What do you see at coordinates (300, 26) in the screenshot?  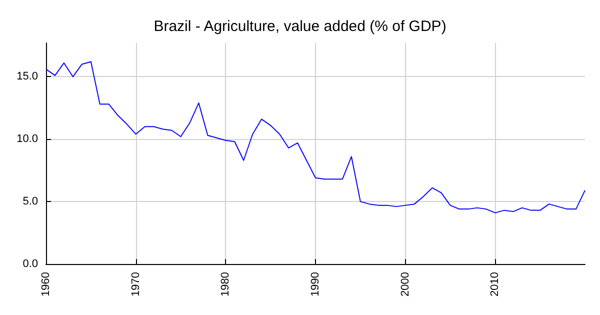 I see `chart-title: Brazil - Agriculture, value added (% of GDP)` at bounding box center [300, 26].